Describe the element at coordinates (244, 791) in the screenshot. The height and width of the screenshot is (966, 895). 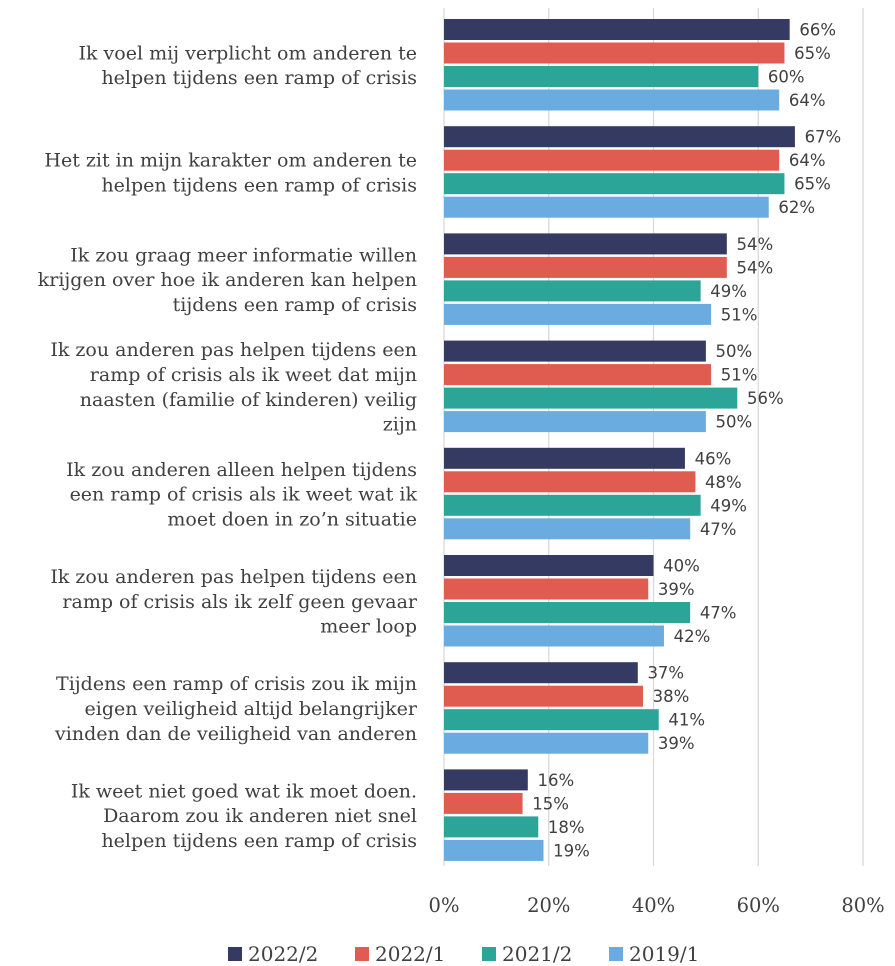
I see `category-label-line: Ik weet niet goed wat ik moet doen.` at that location.